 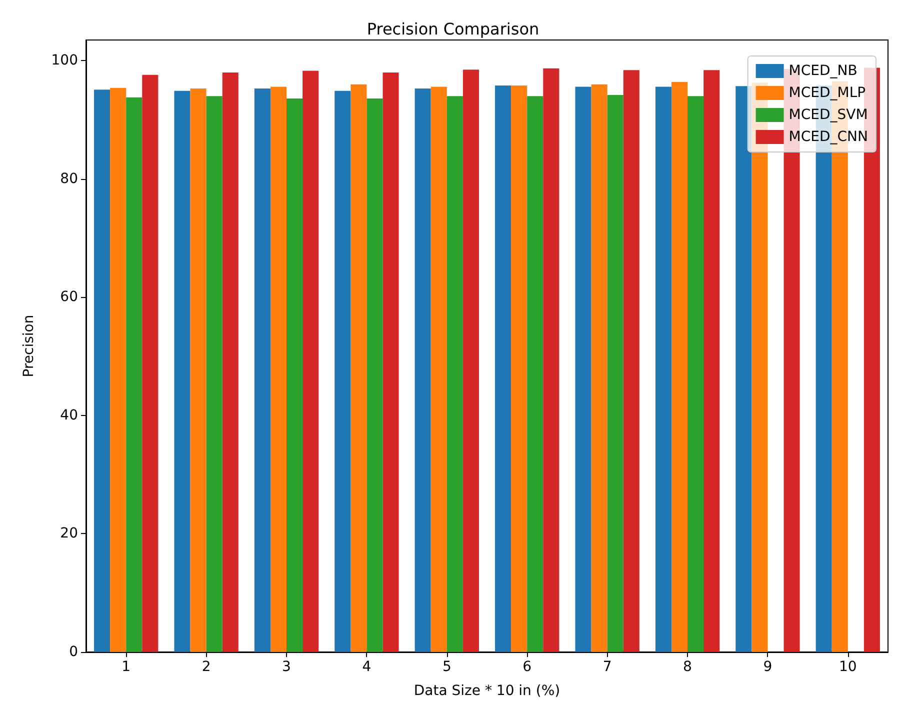 I want to click on y-tick-label: 60, so click(x=69, y=297).